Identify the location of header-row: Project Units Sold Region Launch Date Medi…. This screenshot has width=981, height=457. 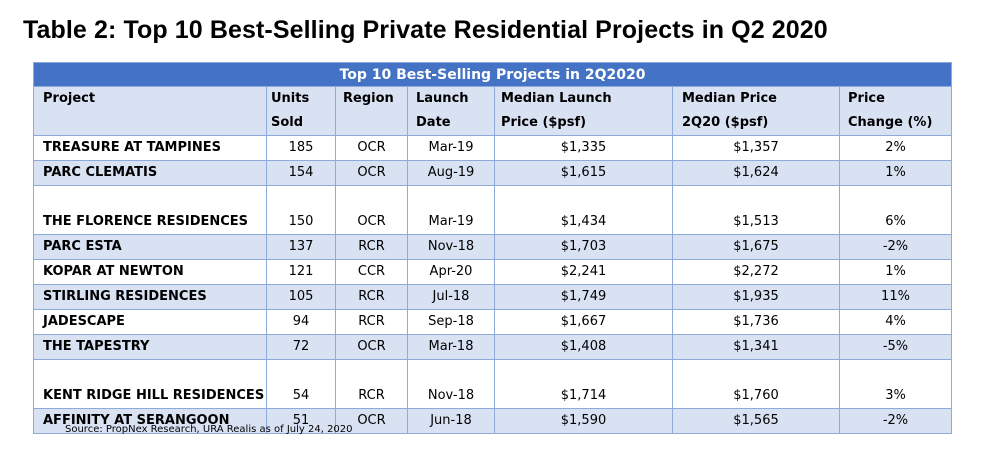
(493, 111).